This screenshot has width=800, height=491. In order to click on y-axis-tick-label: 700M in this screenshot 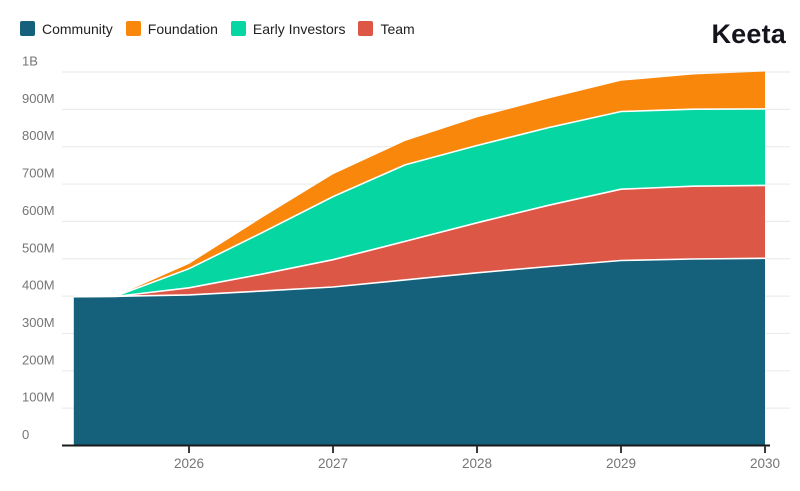, I will do `click(38, 173)`.